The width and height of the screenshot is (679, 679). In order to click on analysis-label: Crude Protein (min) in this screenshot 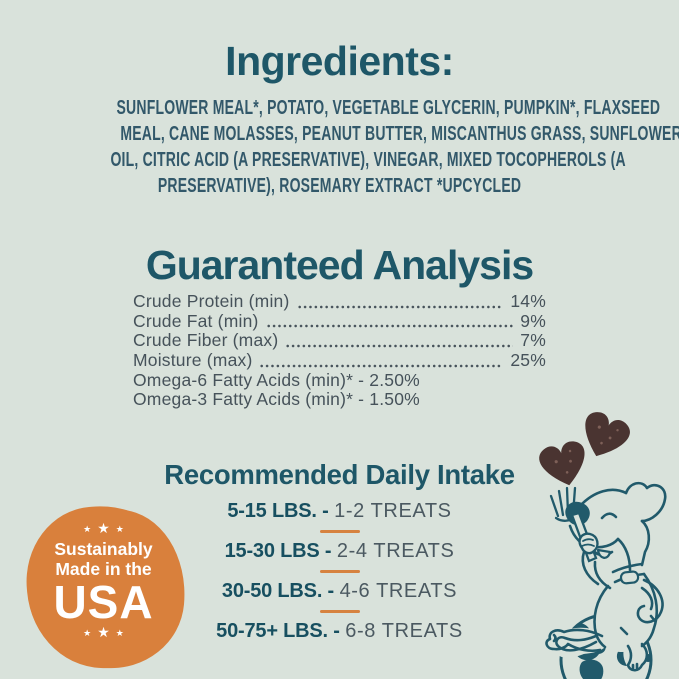, I will do `click(211, 301)`.